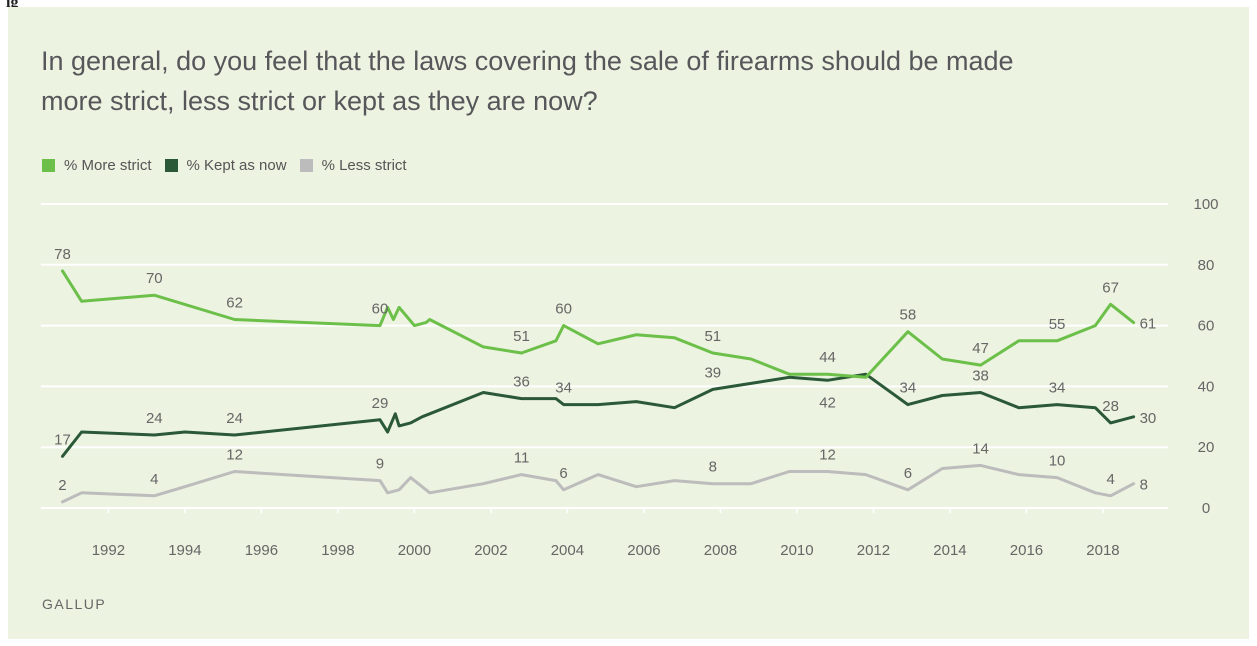 This screenshot has width=1257, height=646. What do you see at coordinates (108, 165) in the screenshot?
I see `legend-label-more-strict: % More strict` at bounding box center [108, 165].